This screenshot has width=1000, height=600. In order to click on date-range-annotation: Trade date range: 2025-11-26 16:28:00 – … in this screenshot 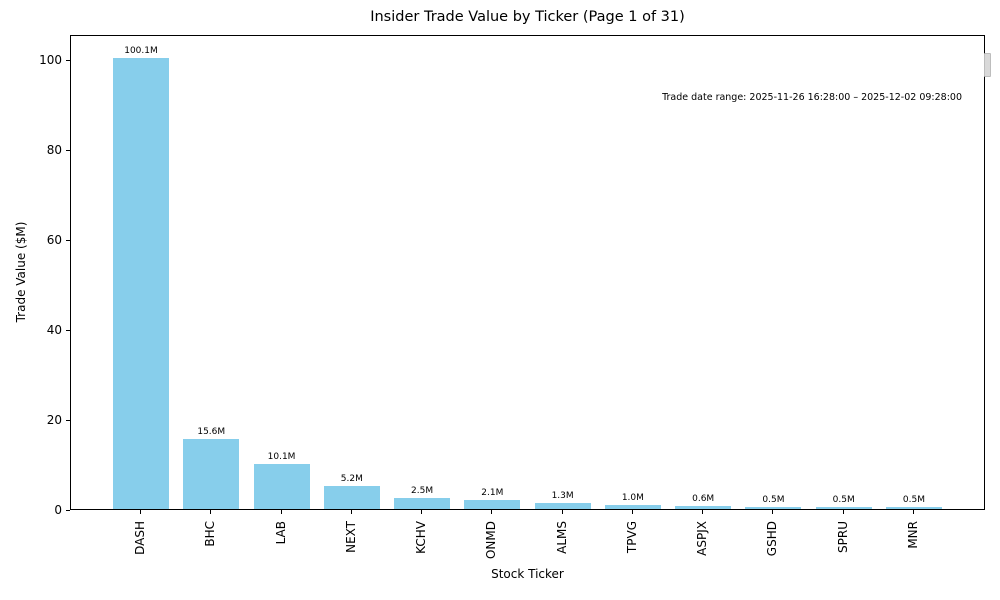, I will do `click(812, 97)`.